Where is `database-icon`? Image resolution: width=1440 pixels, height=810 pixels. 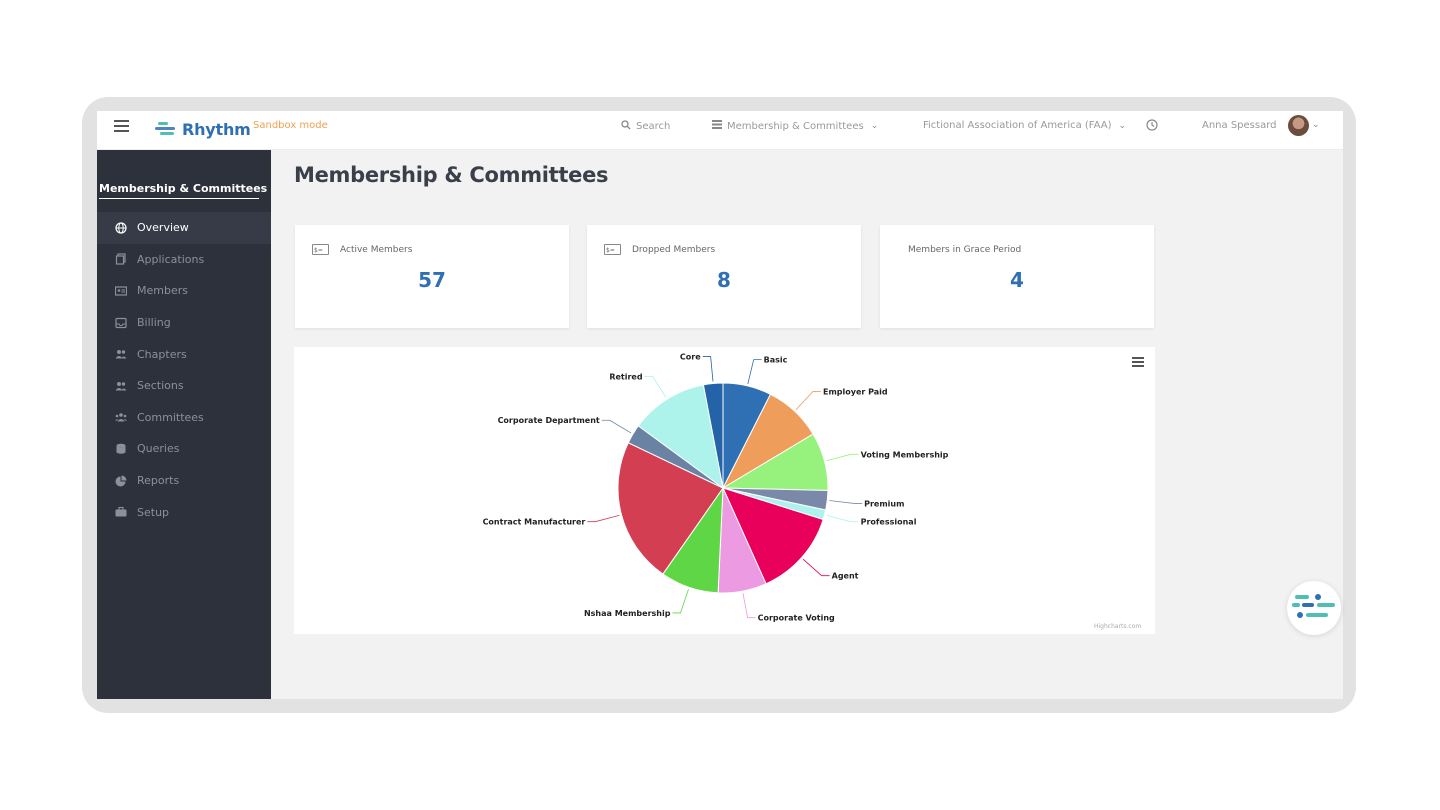 database-icon is located at coordinates (121, 449).